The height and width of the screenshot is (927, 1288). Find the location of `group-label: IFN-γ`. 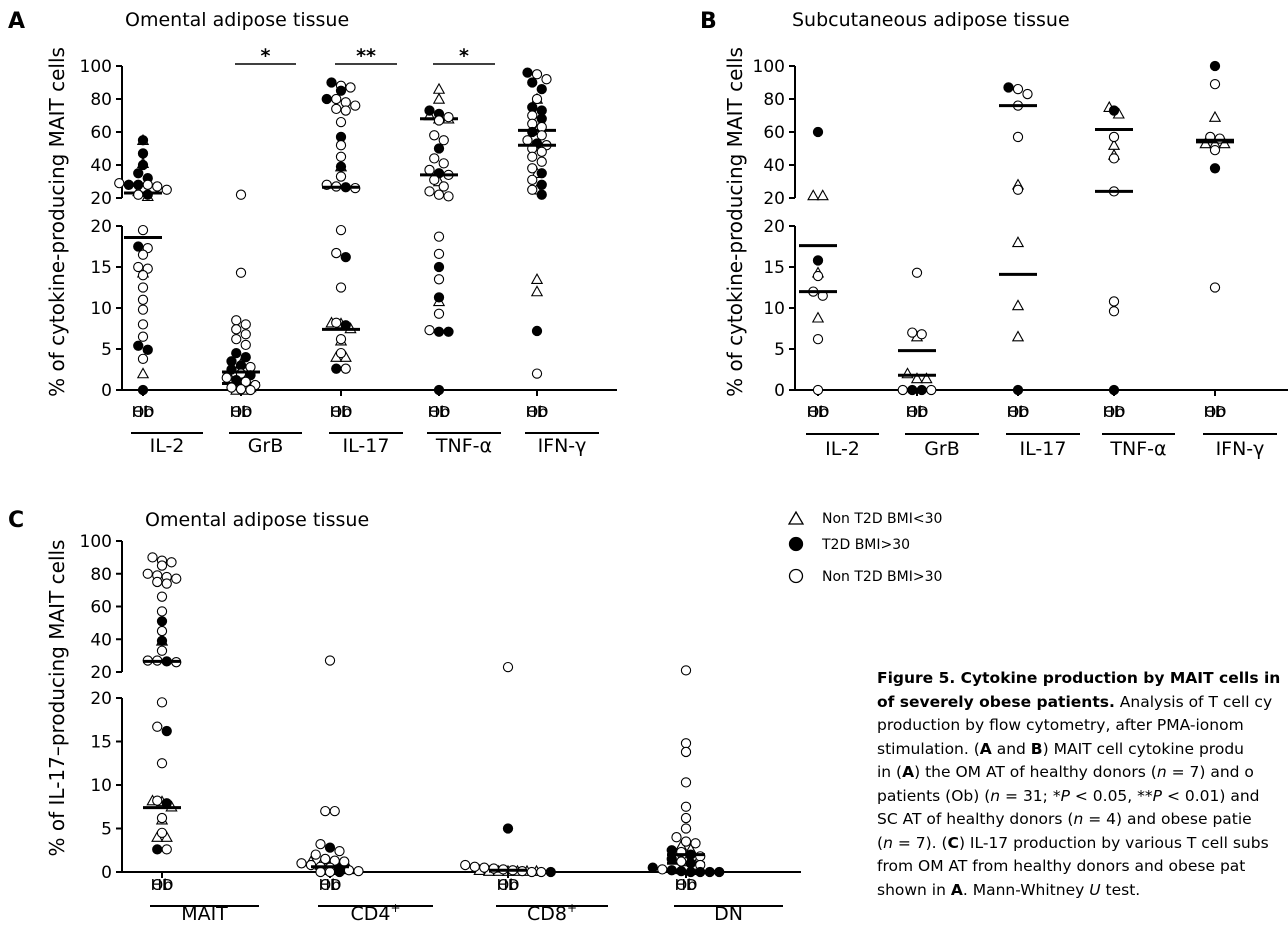

group-label: IFN-γ is located at coordinates (562, 446).